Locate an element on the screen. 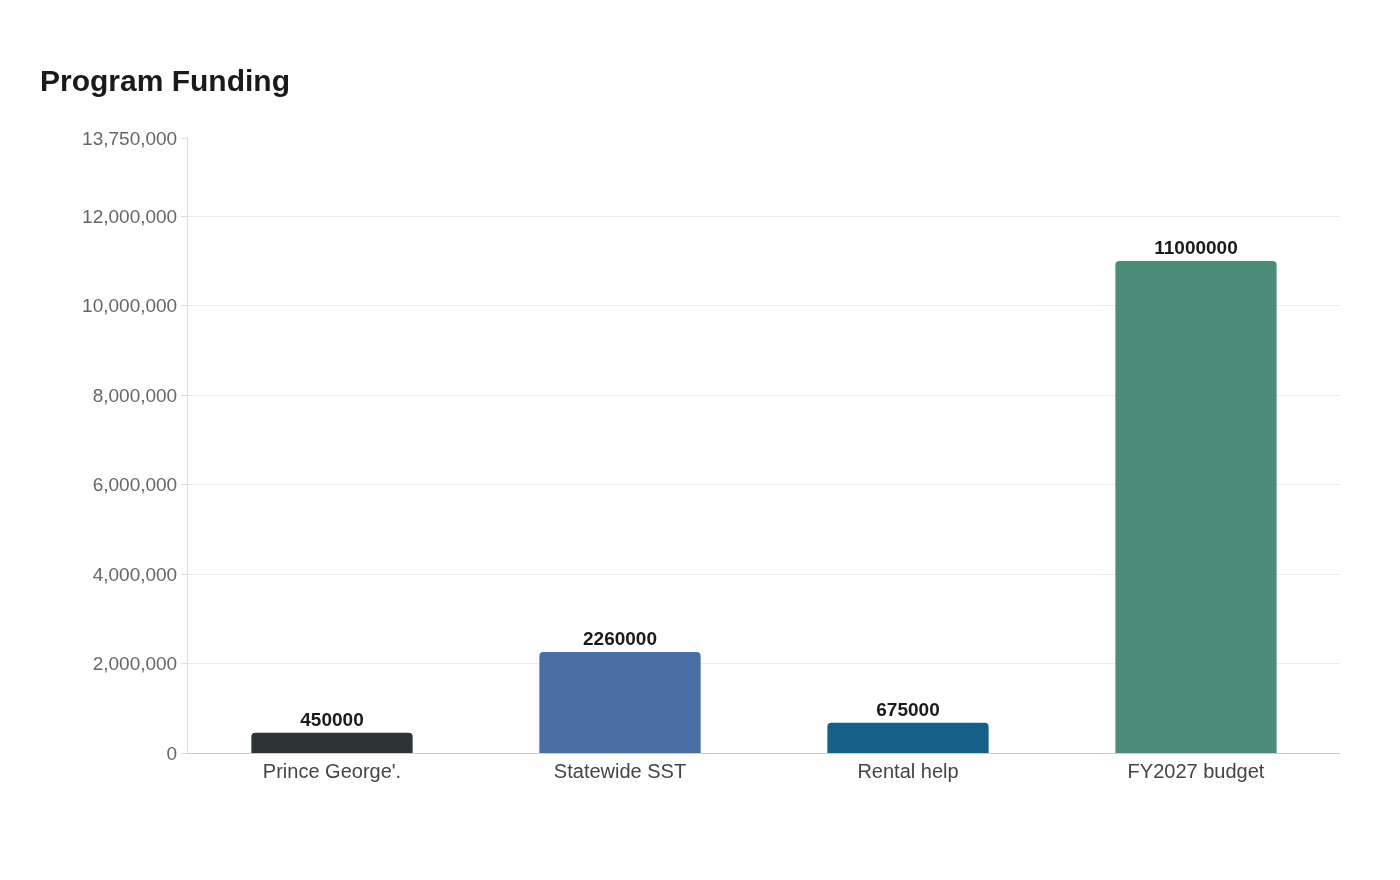  data-label: 2260000 is located at coordinates (620, 638).